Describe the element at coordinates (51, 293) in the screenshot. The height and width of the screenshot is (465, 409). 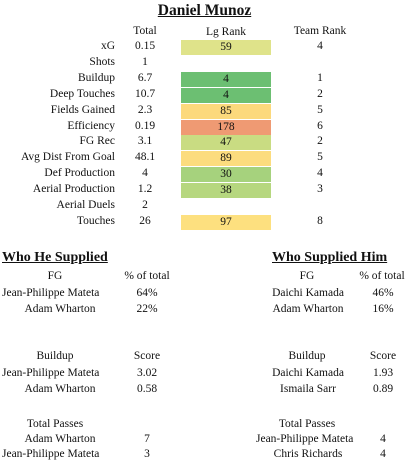
I see `supplied-fg-name-1: Jean-Philippe Mateta` at that location.